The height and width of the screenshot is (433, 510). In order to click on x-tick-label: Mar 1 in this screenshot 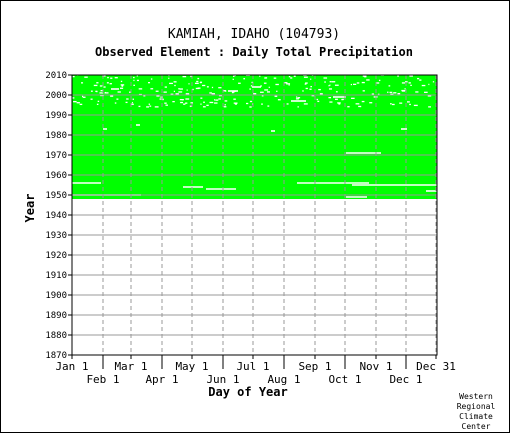, I will do `click(130, 366)`.